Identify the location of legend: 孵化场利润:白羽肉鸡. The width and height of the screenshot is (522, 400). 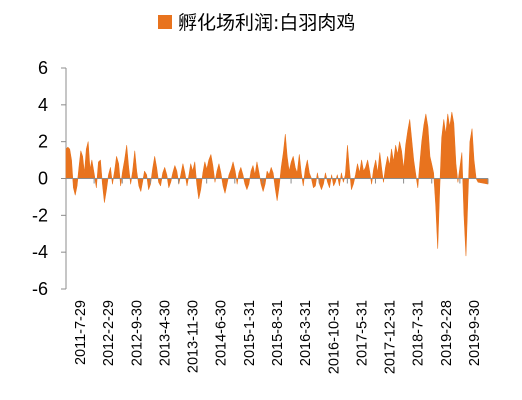
(256, 23).